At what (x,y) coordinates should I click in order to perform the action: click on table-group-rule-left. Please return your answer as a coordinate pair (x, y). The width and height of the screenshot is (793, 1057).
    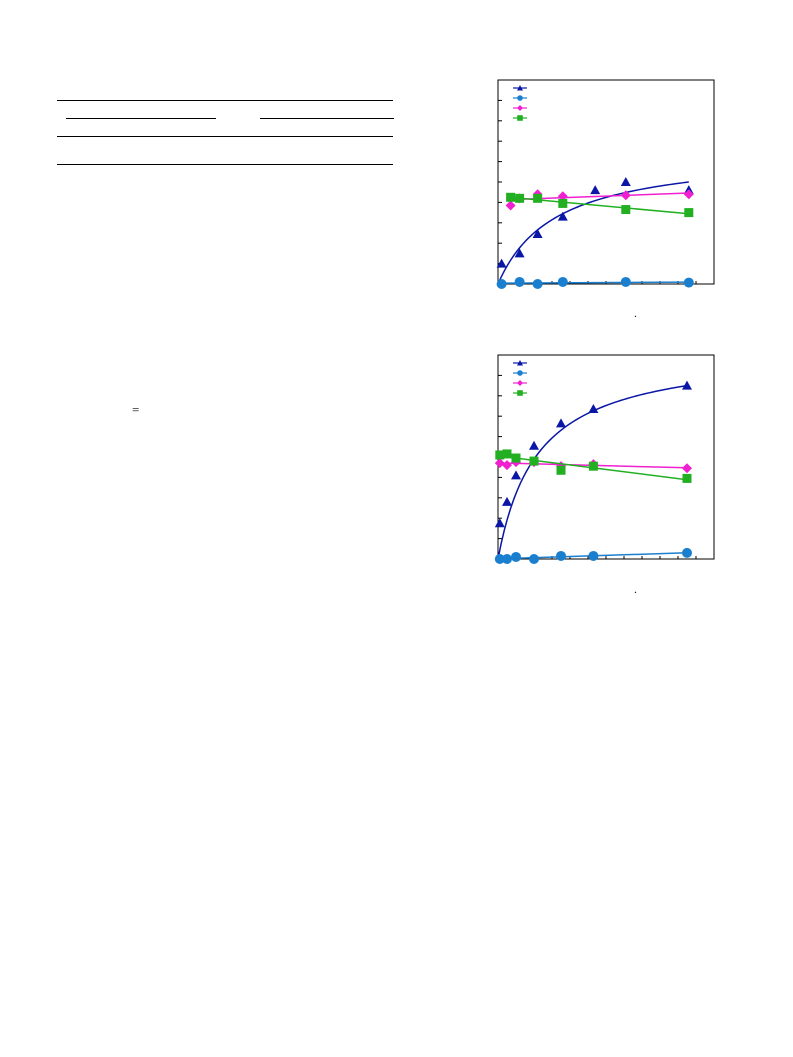
    Looking at the image, I should click on (141, 118).